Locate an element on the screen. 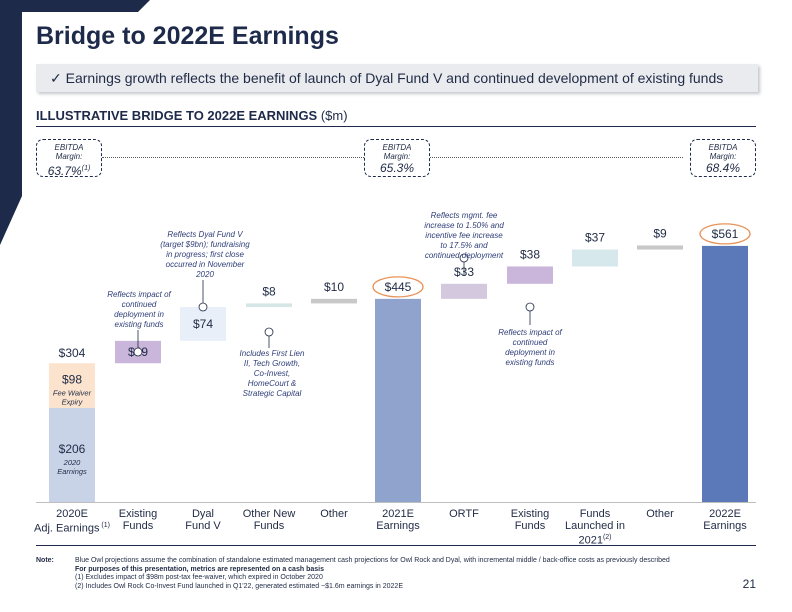 The image size is (792, 612). x-label-other: Other is located at coordinates (334, 514).